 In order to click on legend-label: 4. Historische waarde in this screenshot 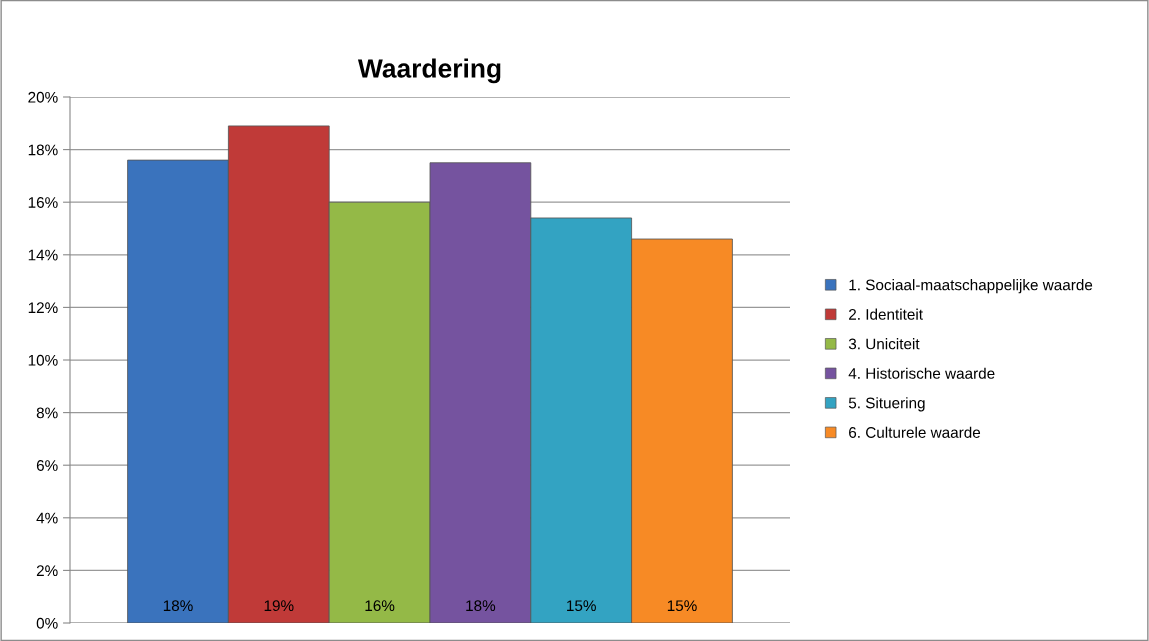, I will do `click(921, 373)`.